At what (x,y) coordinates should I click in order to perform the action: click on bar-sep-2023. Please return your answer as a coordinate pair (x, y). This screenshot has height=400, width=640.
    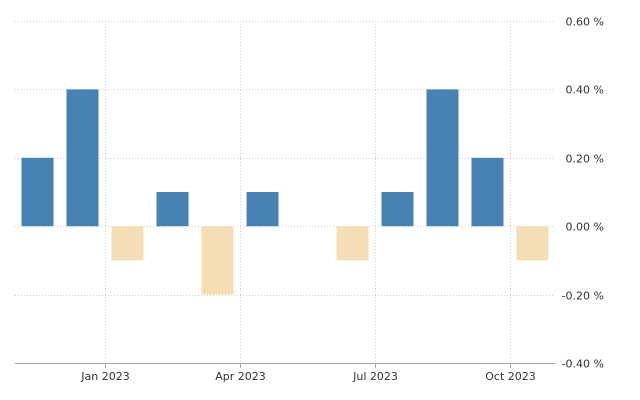
    Looking at the image, I should click on (487, 192).